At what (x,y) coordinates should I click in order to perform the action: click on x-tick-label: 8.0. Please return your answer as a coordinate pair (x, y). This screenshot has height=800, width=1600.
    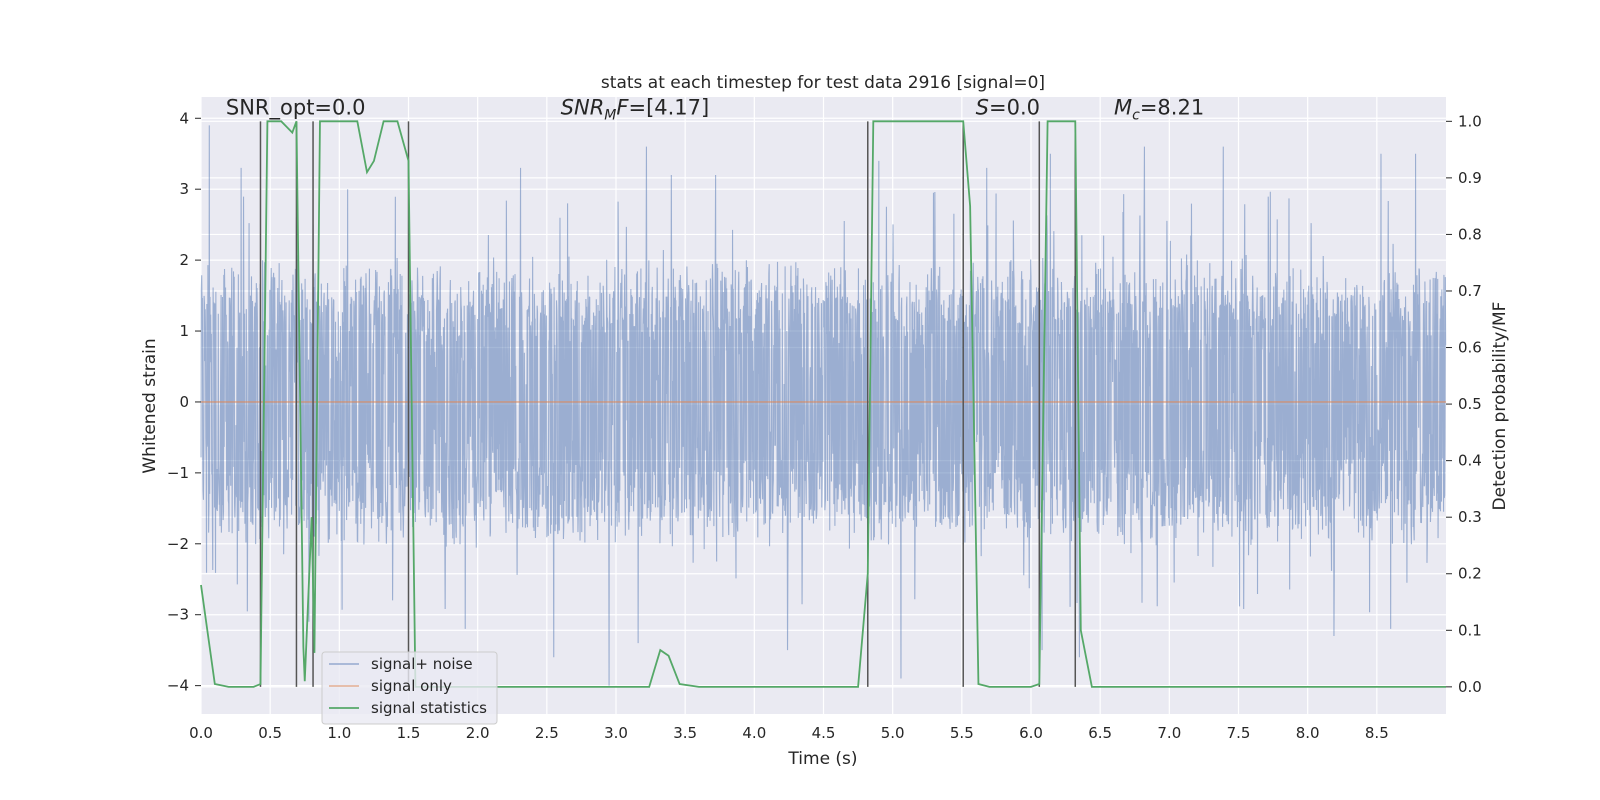
    Looking at the image, I should click on (1308, 733).